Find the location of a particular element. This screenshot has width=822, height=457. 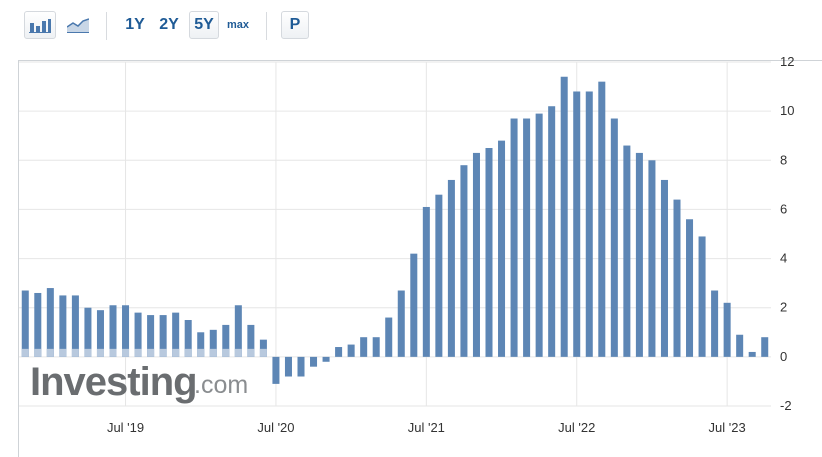

range-max-button: max is located at coordinates (238, 25).